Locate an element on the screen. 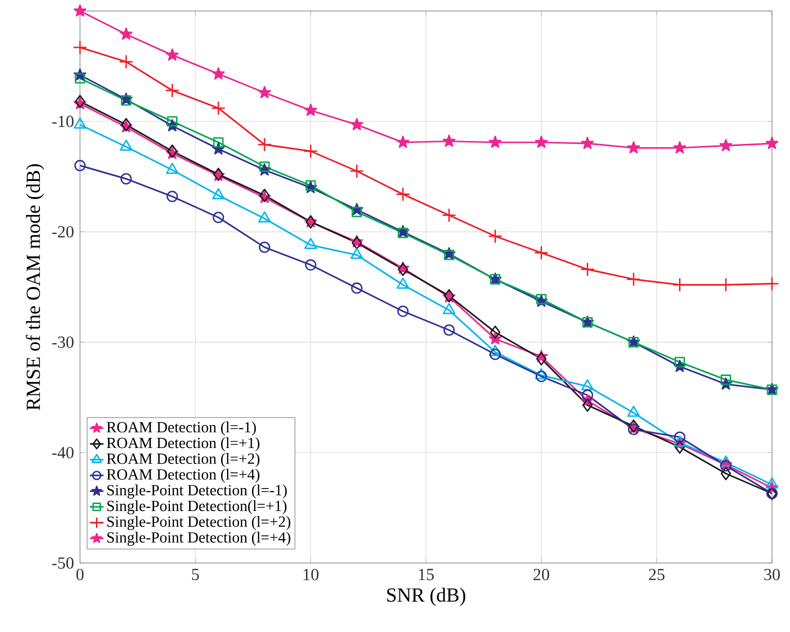 The width and height of the screenshot is (790, 632). x-tick-label: 20 is located at coordinates (542, 574).